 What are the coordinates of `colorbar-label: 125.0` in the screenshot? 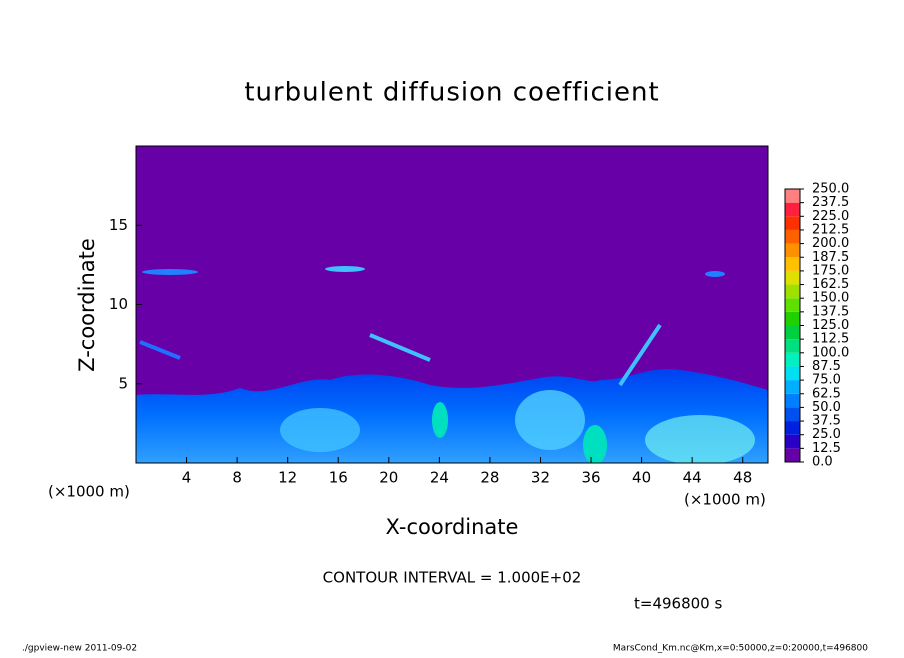 It's located at (830, 325).